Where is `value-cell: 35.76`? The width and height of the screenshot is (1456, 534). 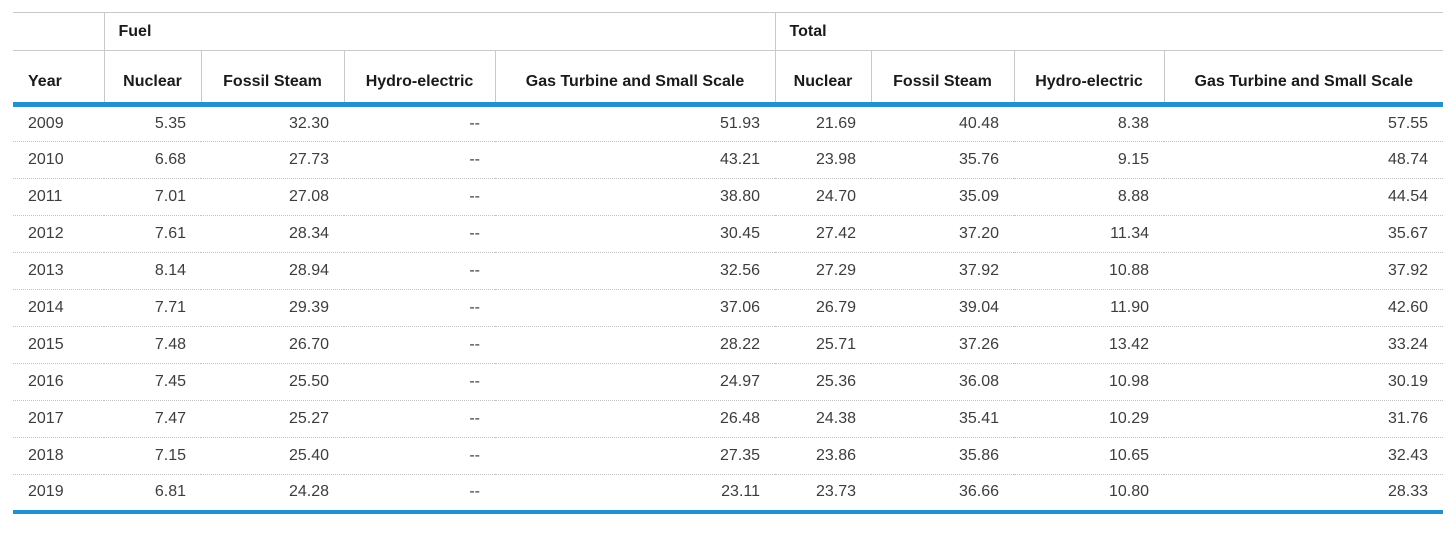 value-cell: 35.76 is located at coordinates (943, 160).